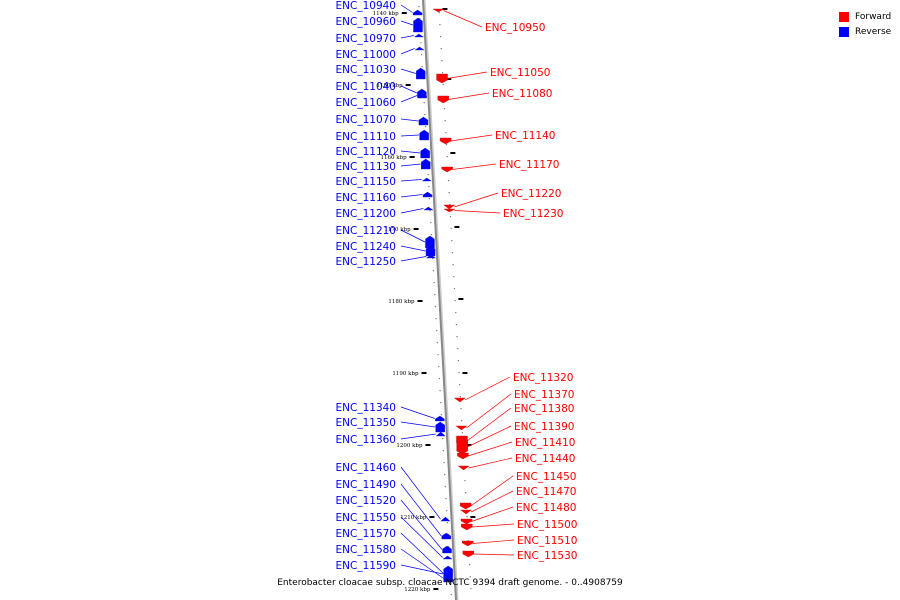 The height and width of the screenshot is (600, 900). Describe the element at coordinates (844, 31) in the screenshot. I see `reverse-swatch` at that location.